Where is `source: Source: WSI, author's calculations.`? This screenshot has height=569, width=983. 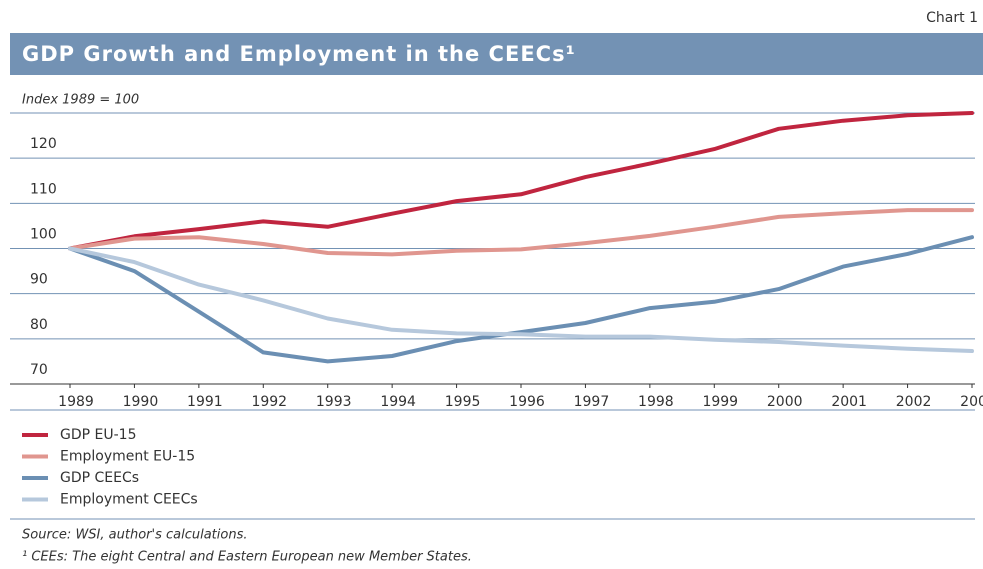 source: Source: WSI, author's calculations. is located at coordinates (134, 535).